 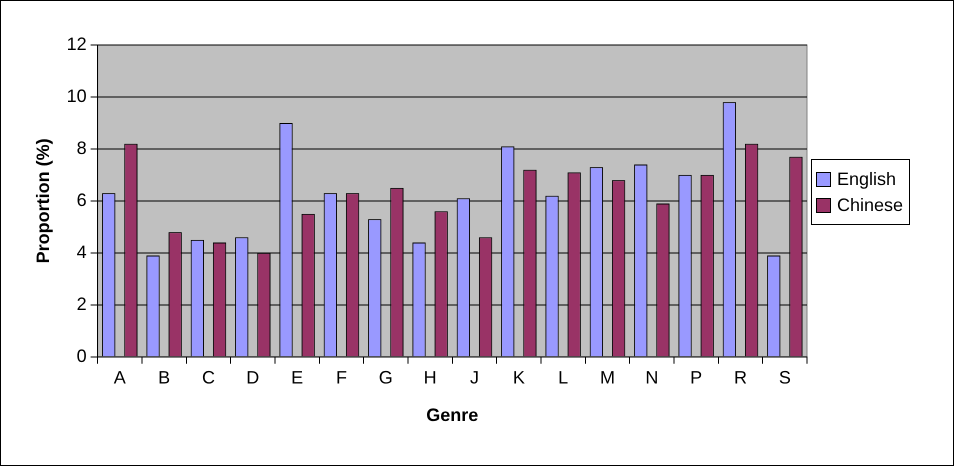 What do you see at coordinates (120, 378) in the screenshot?
I see `x-tick-label: A` at bounding box center [120, 378].